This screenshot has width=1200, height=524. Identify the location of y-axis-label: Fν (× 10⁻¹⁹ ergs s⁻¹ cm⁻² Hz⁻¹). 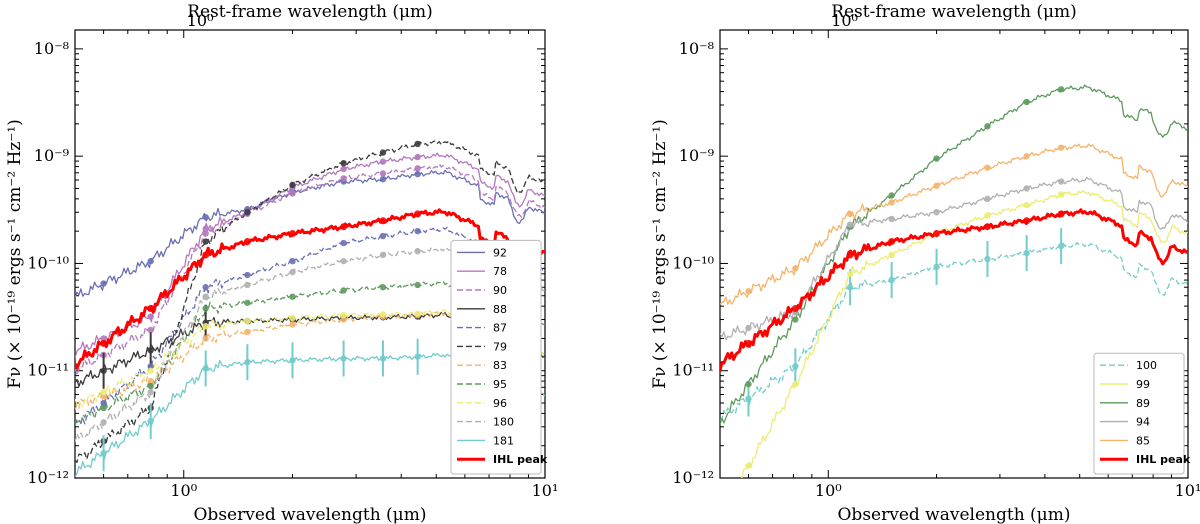
(660, 254).